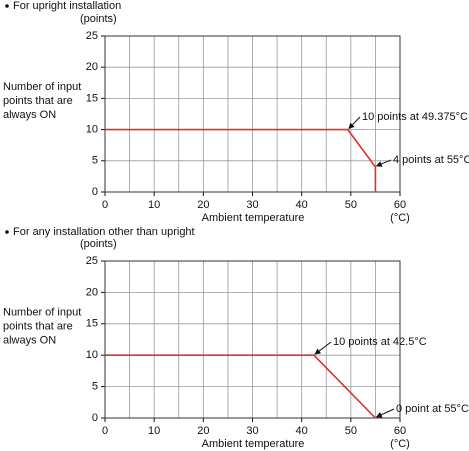  What do you see at coordinates (104, 232) in the screenshot?
I see `chart-title: For any installation other than upright` at bounding box center [104, 232].